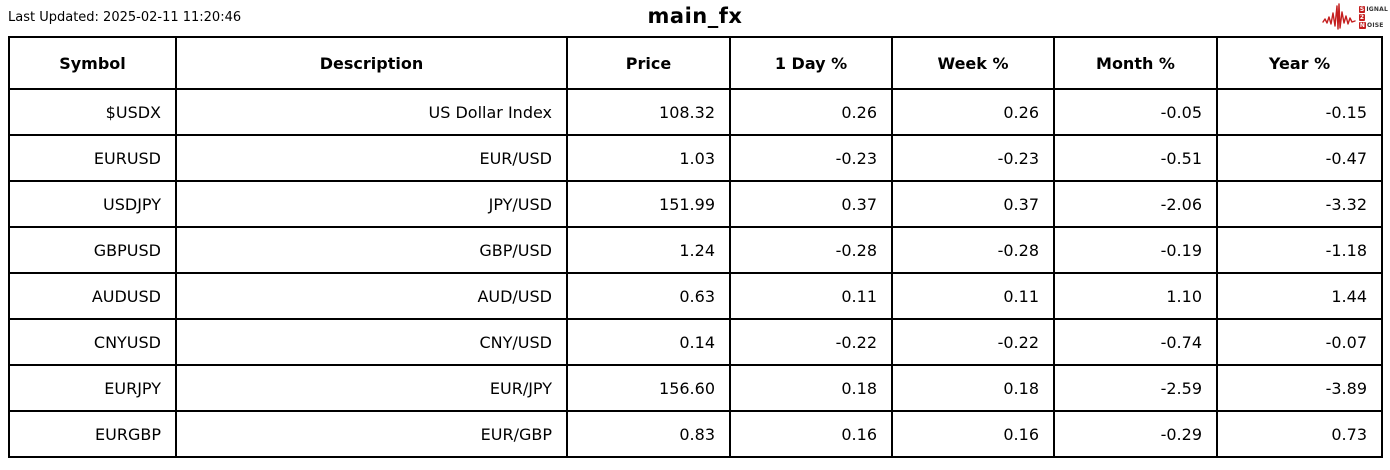  What do you see at coordinates (648, 204) in the screenshot?
I see `price-cell: 151.99` at bounding box center [648, 204].